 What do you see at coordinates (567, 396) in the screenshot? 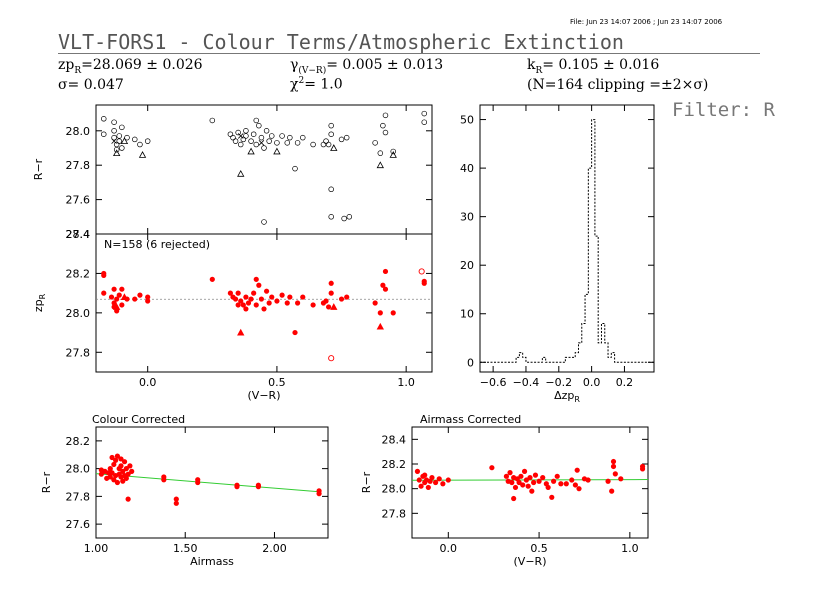
I see `hist-x-axis-label: ΔzpR` at bounding box center [567, 396].